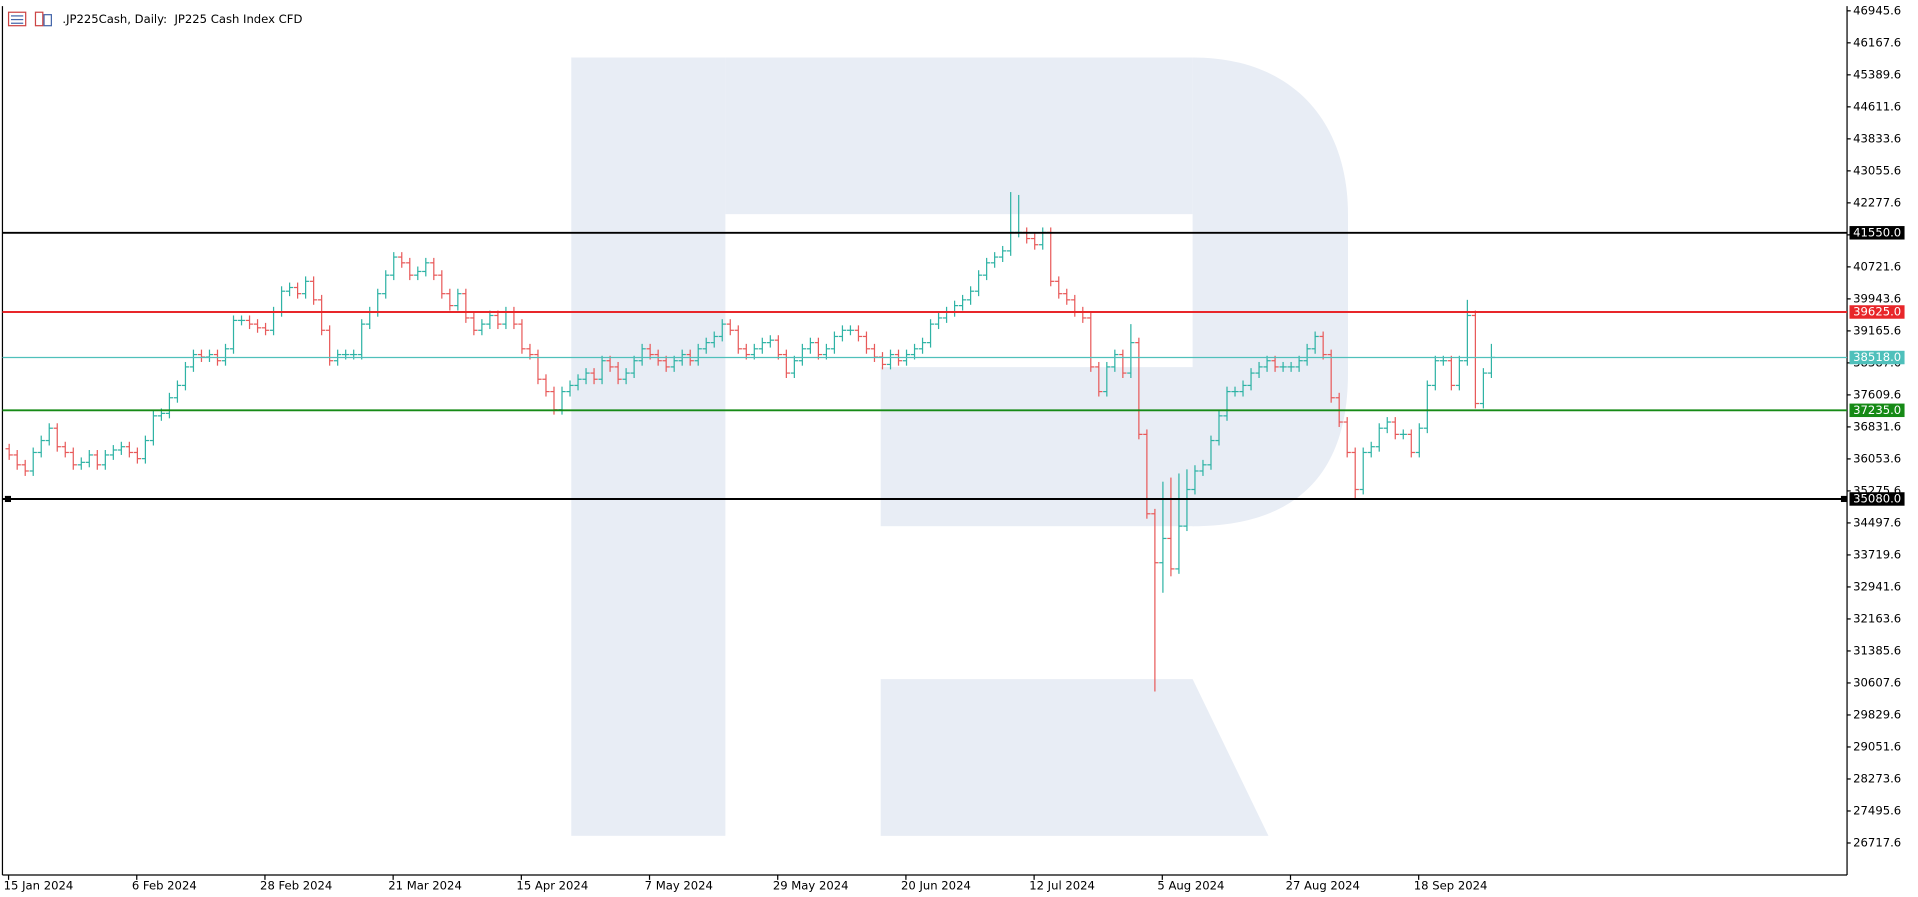 This screenshot has height=897, width=1918. Describe the element at coordinates (1877, 586) in the screenshot. I see `y-tick-label: 32941.6` at that location.